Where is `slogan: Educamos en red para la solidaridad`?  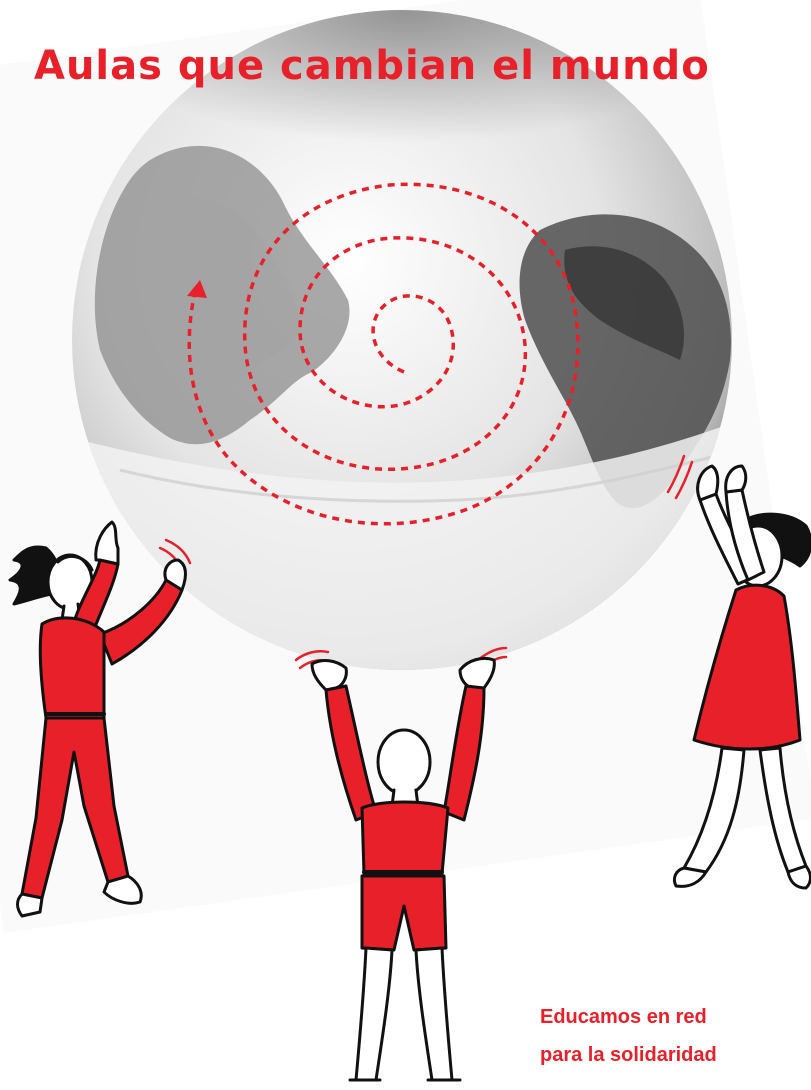 slogan: Educamos en red para la solidaridad is located at coordinates (675, 1036).